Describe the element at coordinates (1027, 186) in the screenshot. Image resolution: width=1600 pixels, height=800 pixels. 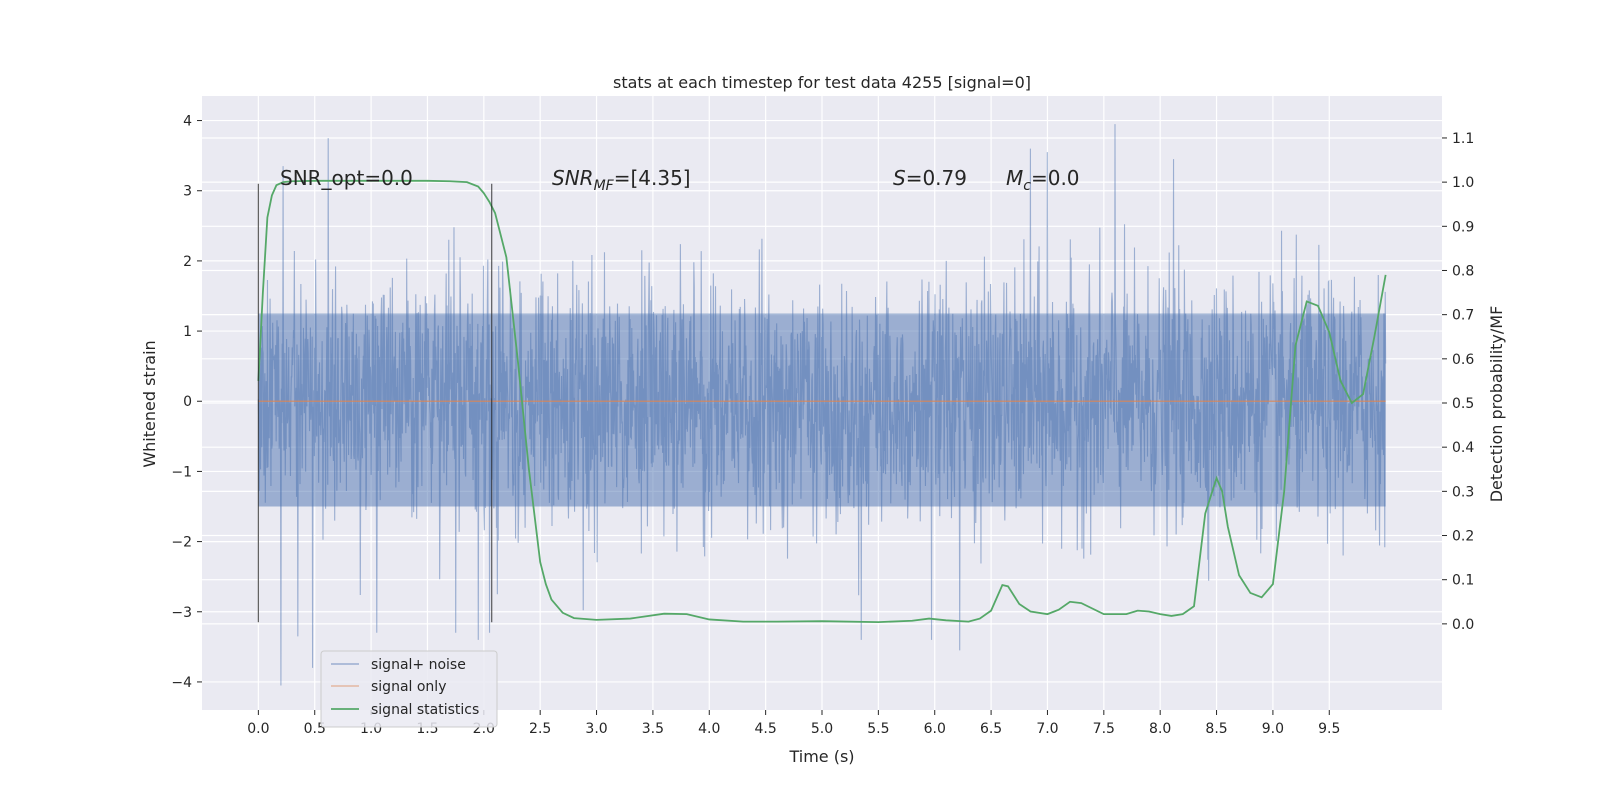
I see `mc-subscript: c` at that location.